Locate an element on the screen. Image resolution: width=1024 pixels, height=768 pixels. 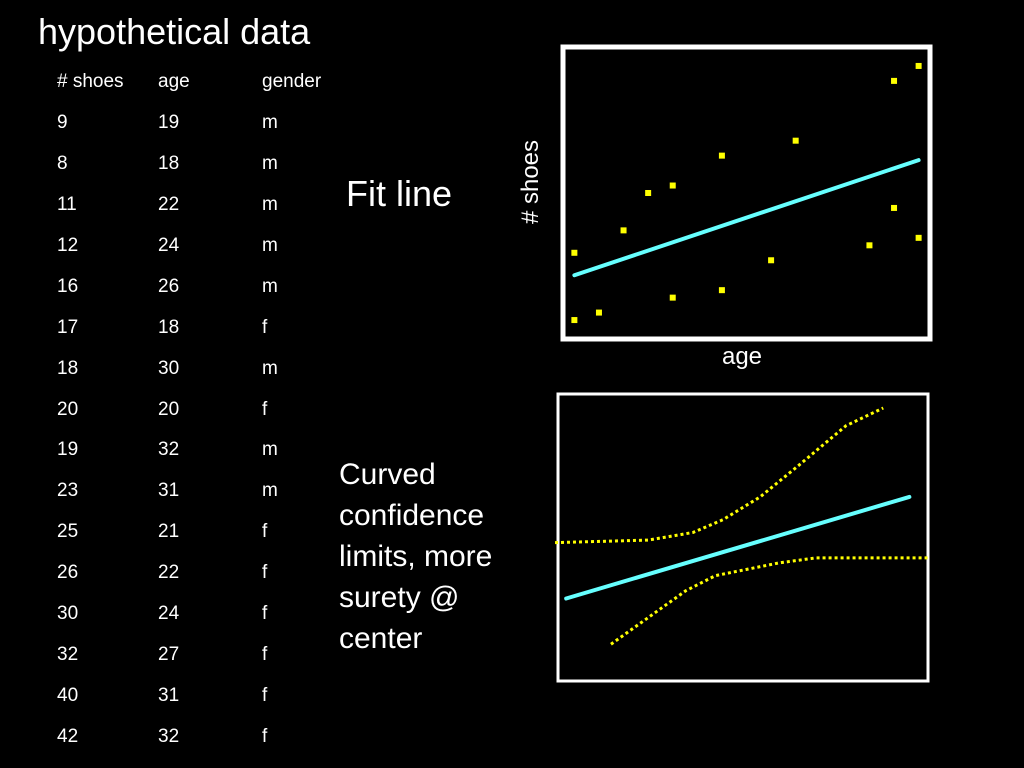
table-cell-age: 21 is located at coordinates (169, 532).